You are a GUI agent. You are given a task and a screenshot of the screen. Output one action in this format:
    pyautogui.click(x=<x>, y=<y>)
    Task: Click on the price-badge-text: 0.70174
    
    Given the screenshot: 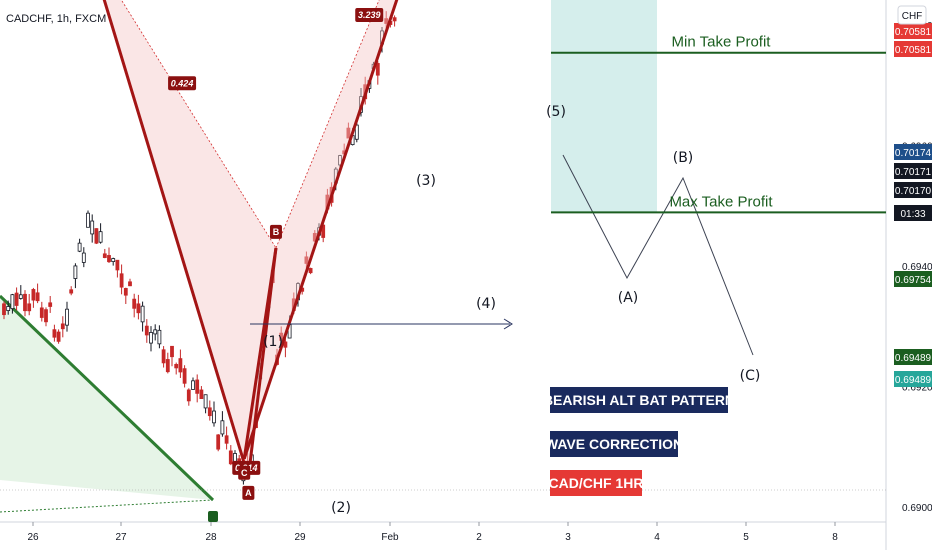 What is the action you would take?
    pyautogui.click(x=913, y=153)
    